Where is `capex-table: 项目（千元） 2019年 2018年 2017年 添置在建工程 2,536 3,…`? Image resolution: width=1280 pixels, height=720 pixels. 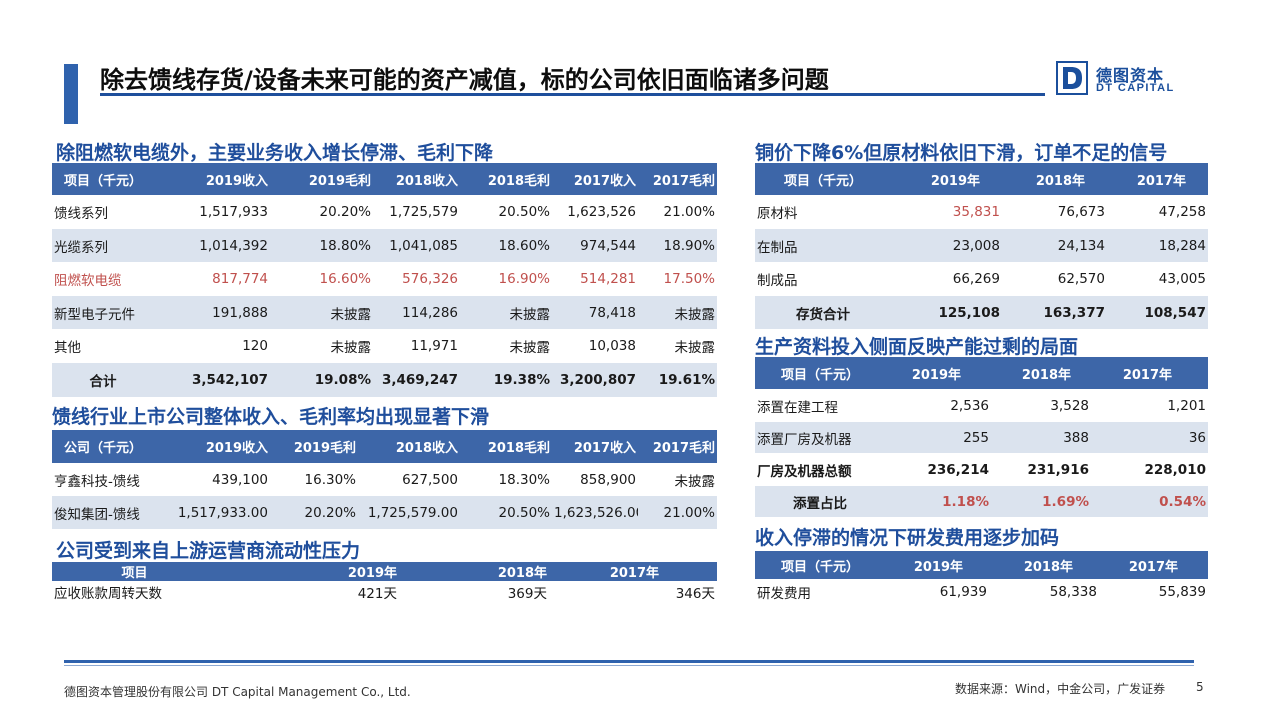
capex-table: 项目（千元） 2019年 2018年 2017年 添置在建工程 2,536 3,… is located at coordinates (981, 437).